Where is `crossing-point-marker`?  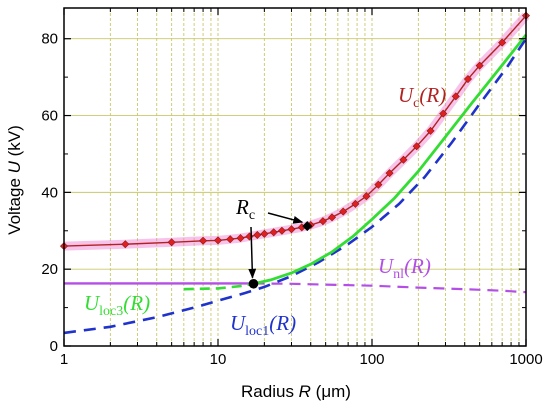
crossing-point-marker is located at coordinates (253, 283).